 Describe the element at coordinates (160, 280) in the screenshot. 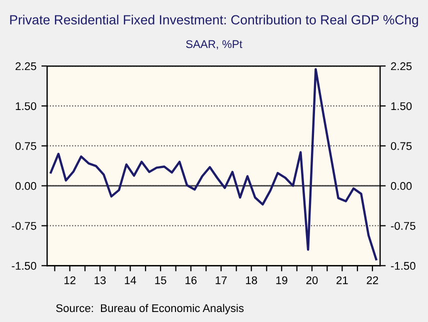

I see `x-tick-label: 15` at that location.